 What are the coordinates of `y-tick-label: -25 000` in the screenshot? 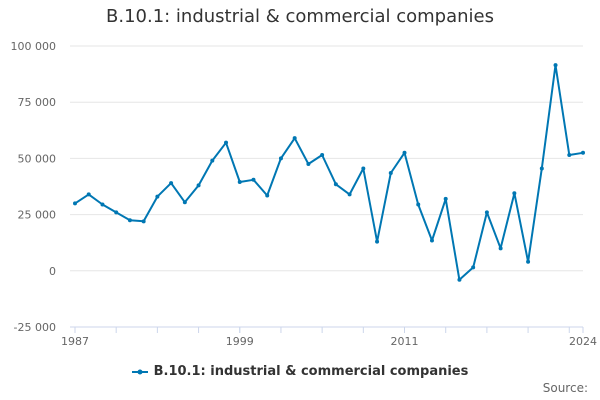 It's located at (35, 327).